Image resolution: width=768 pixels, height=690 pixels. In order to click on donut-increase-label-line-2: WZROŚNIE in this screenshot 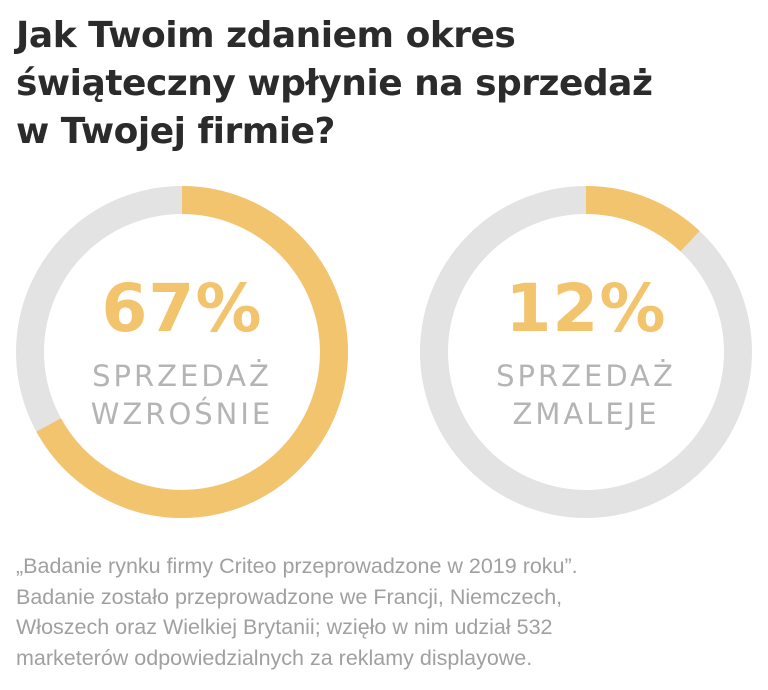, I will do `click(182, 414)`.